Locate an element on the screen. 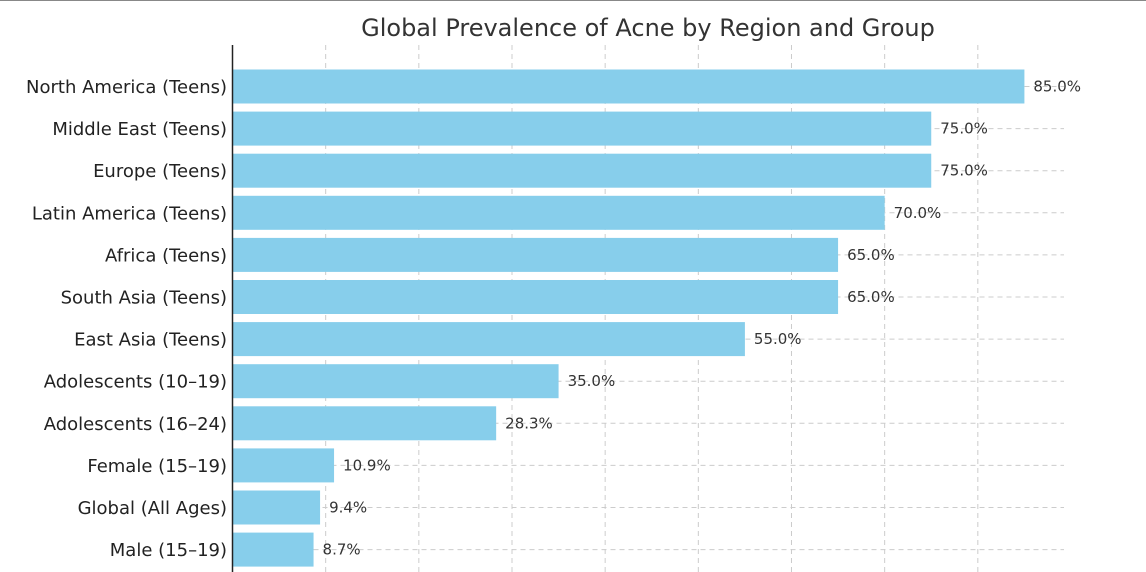  category-label: Female (15–19) is located at coordinates (157, 466).